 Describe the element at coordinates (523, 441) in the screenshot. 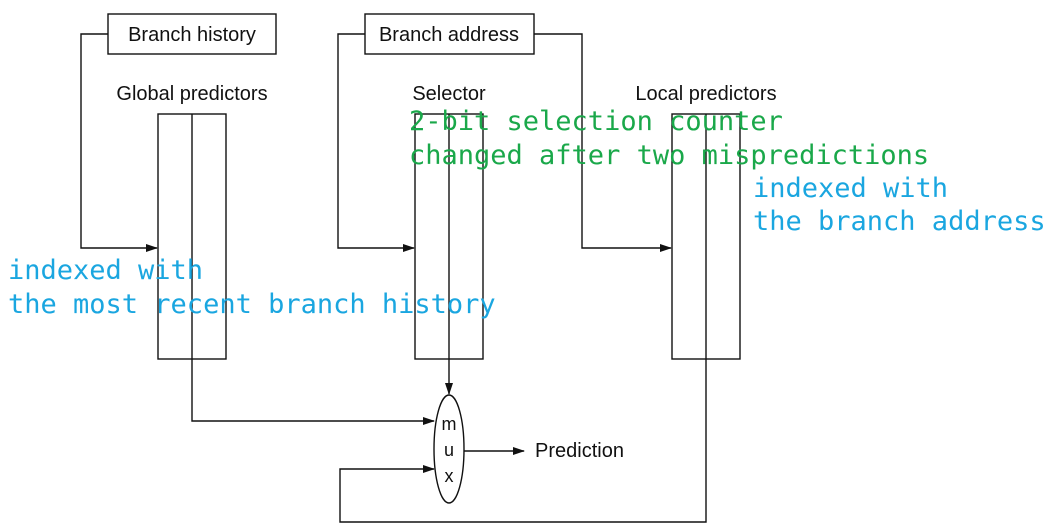

I see `local-to-mux-arrow` at that location.